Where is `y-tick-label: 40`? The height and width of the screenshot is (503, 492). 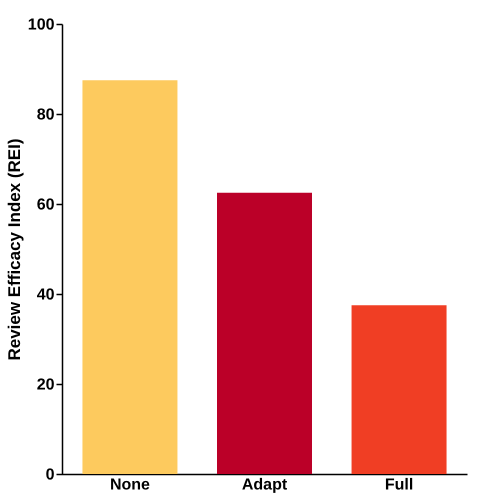 y-tick-label: 40 is located at coordinates (45, 295).